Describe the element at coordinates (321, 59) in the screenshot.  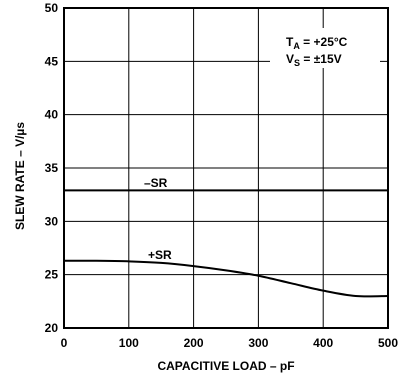
I see `condition-supply-value: = ±15V` at that location.